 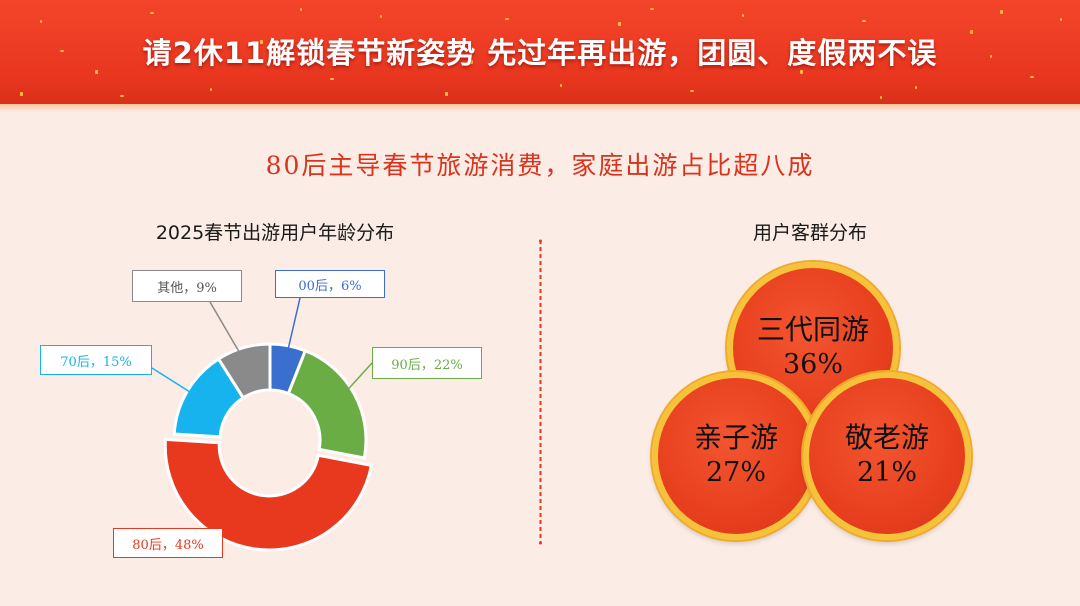 I want to click on slice-label-70: 70后，15%, so click(x=96, y=362).